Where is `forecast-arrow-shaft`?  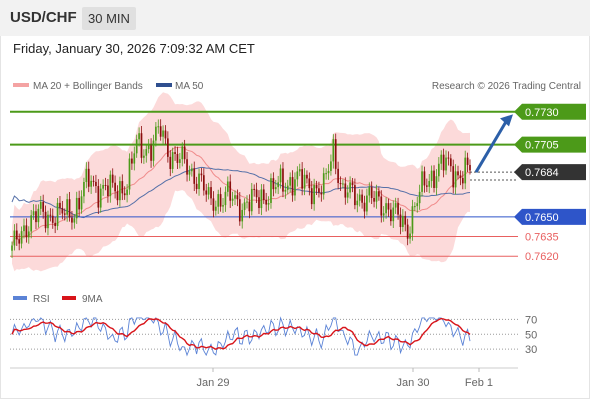
forecast-arrow-shaft is located at coordinates (492, 145).